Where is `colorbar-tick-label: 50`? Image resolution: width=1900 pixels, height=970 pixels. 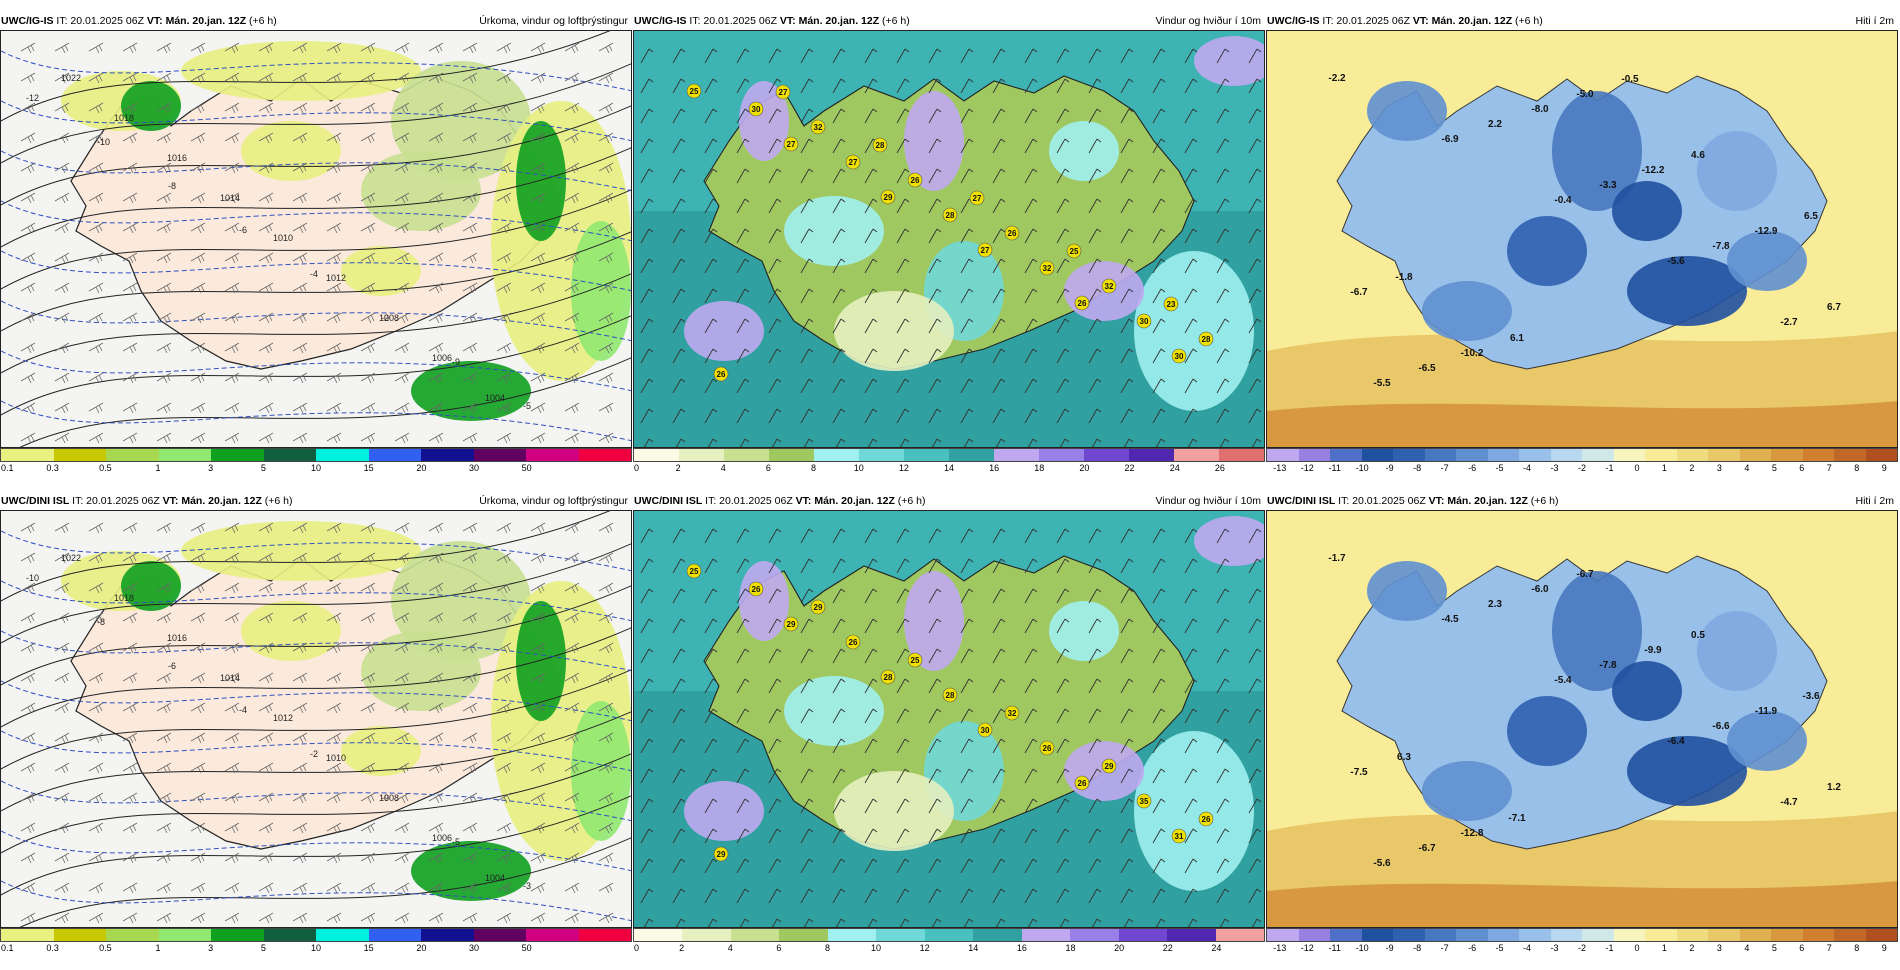
colorbar-tick-label: 50 is located at coordinates (526, 468).